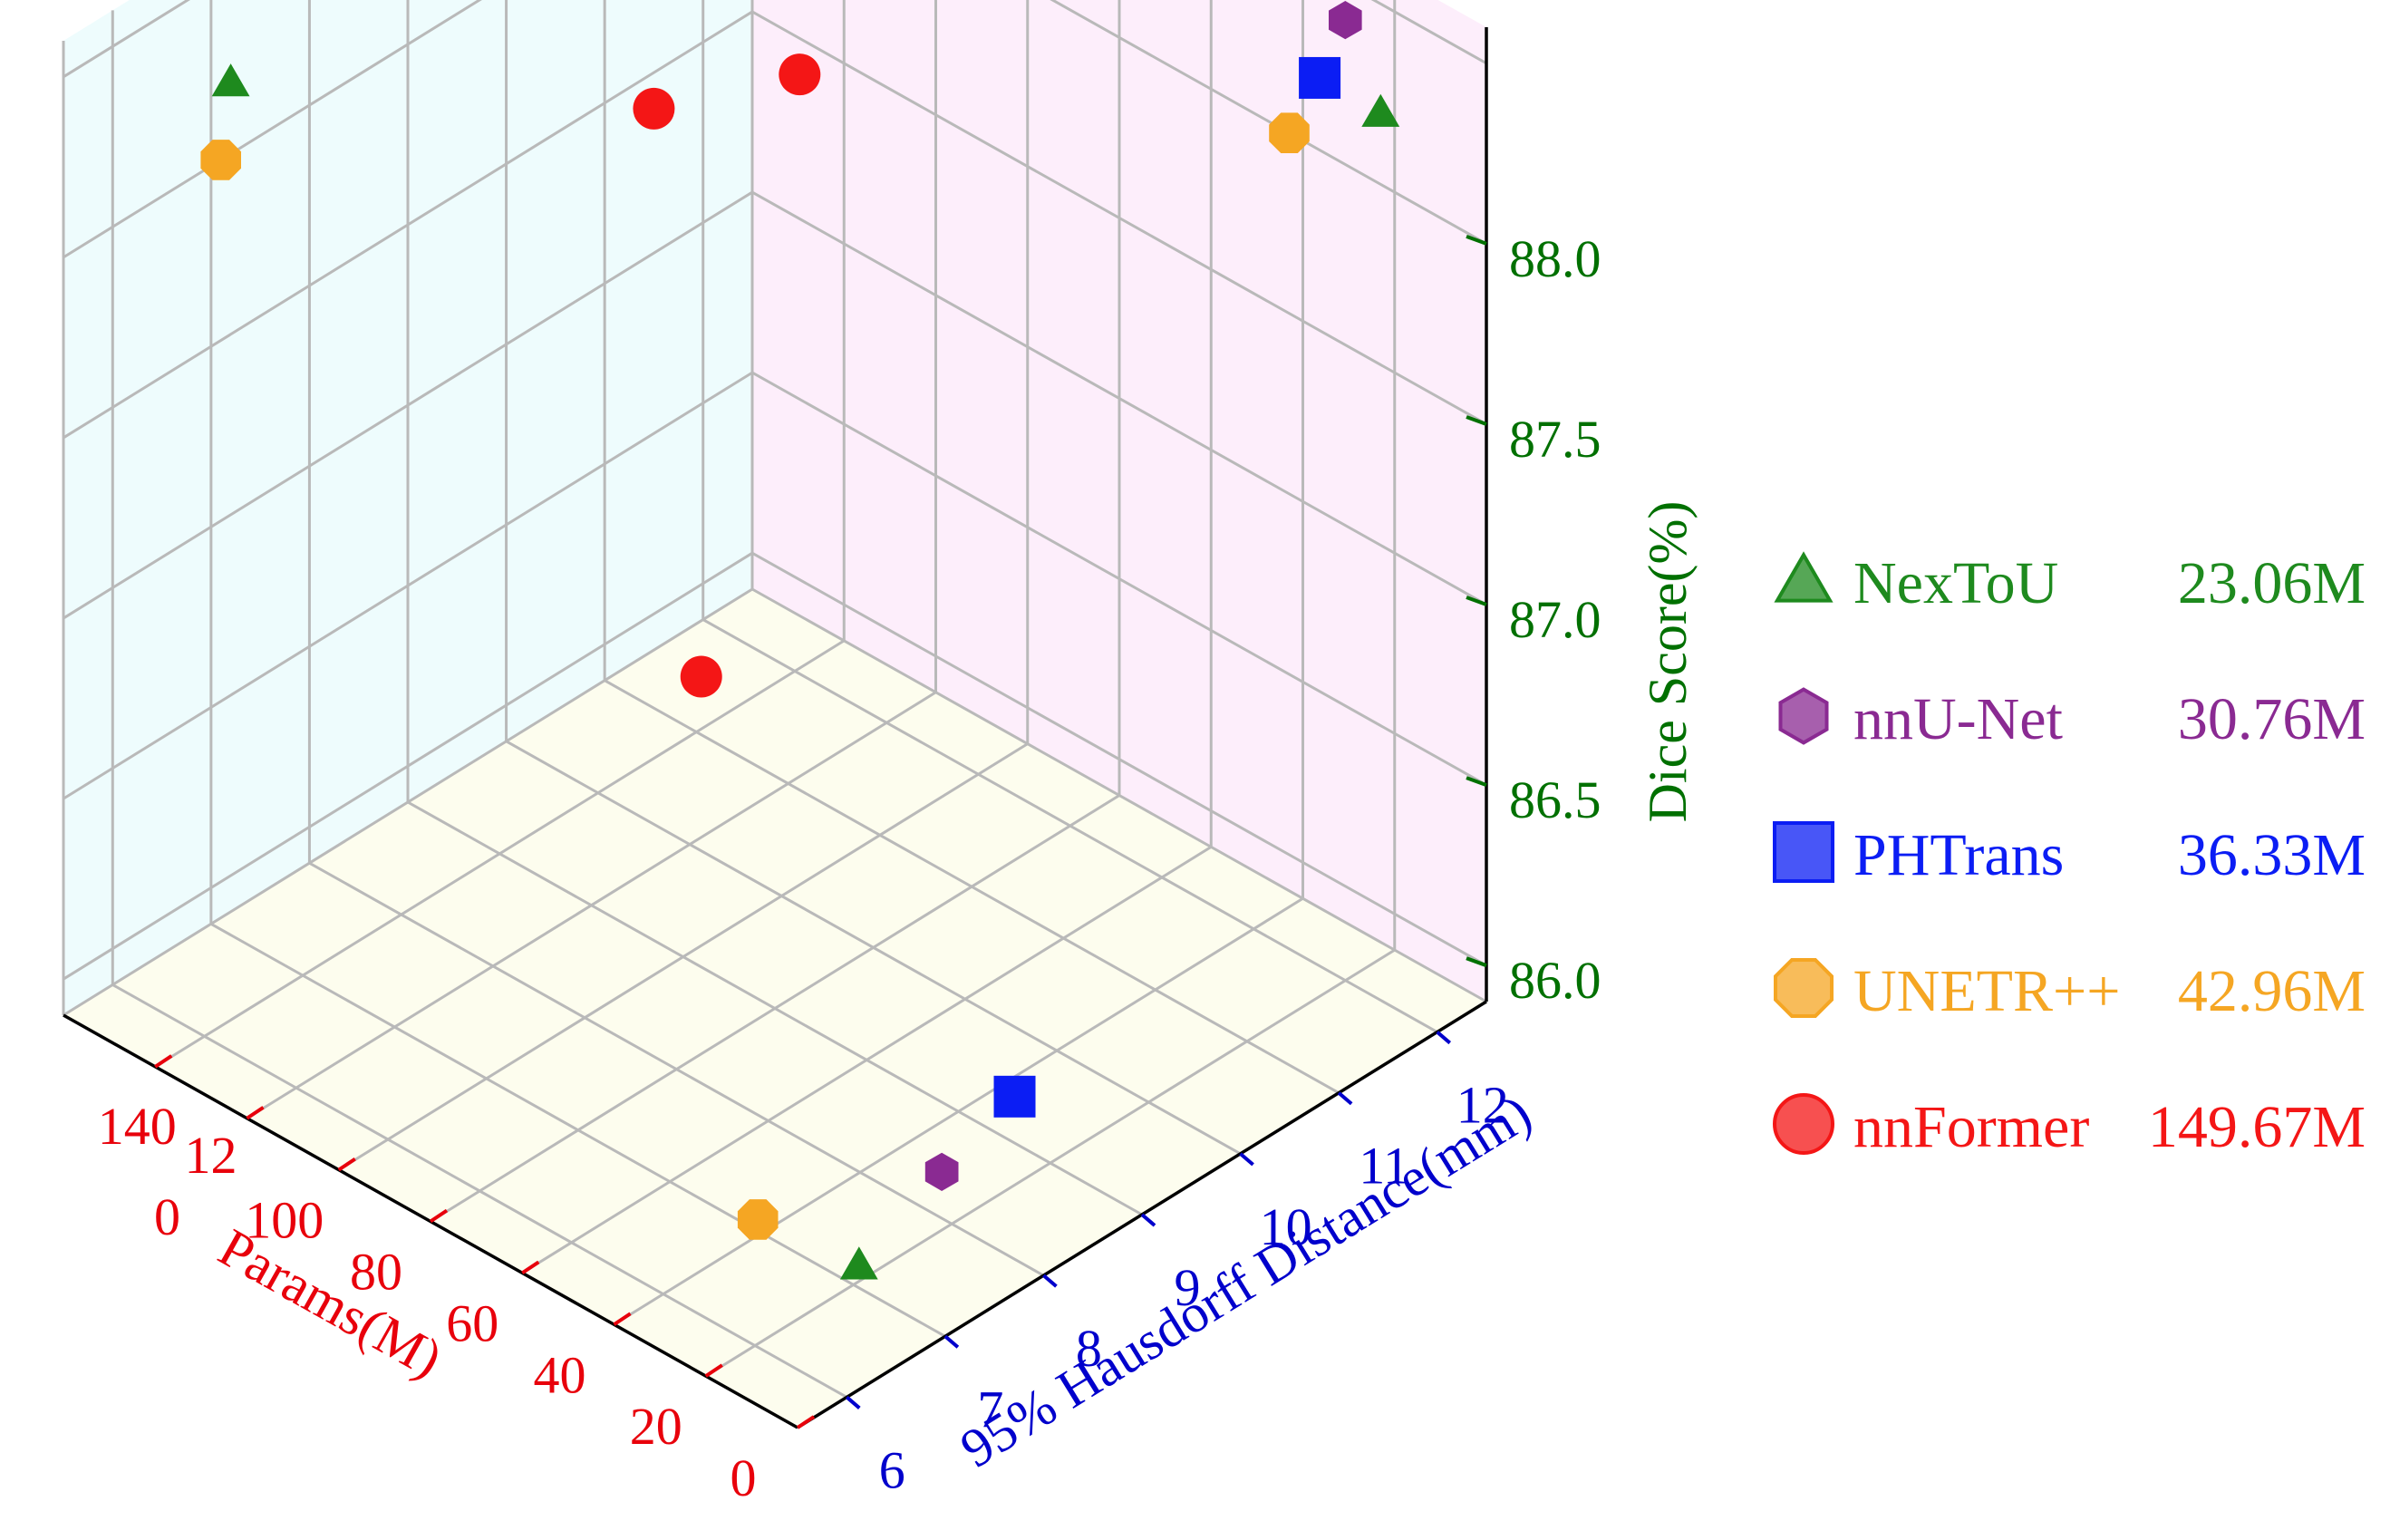 This screenshot has width=2390, height=1540. Describe the element at coordinates (1345, 20) in the screenshot. I see `point-nnu-net-right-wall` at that location.